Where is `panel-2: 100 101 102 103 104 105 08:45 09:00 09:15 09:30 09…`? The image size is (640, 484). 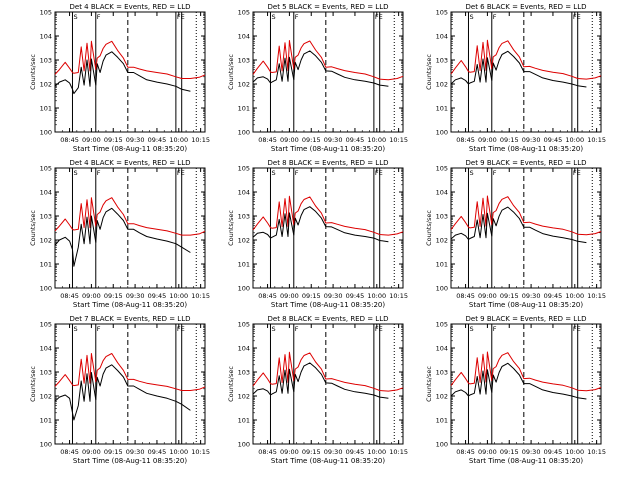 panel-2: 100 101 102 103 104 105 08:45 09:00 09:15 09:30 09… is located at coordinates (317, 78).